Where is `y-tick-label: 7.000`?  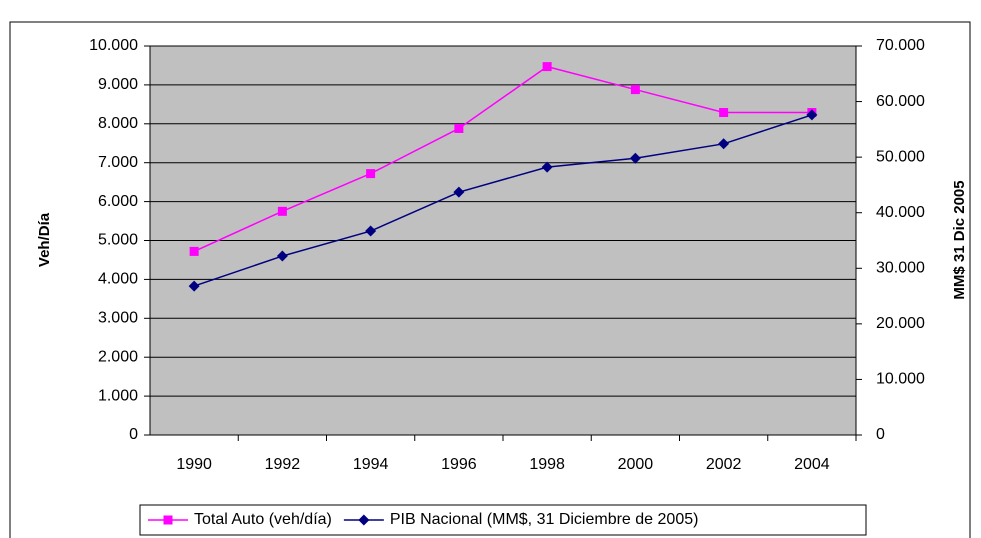 y-tick-label: 7.000 is located at coordinates (118, 162).